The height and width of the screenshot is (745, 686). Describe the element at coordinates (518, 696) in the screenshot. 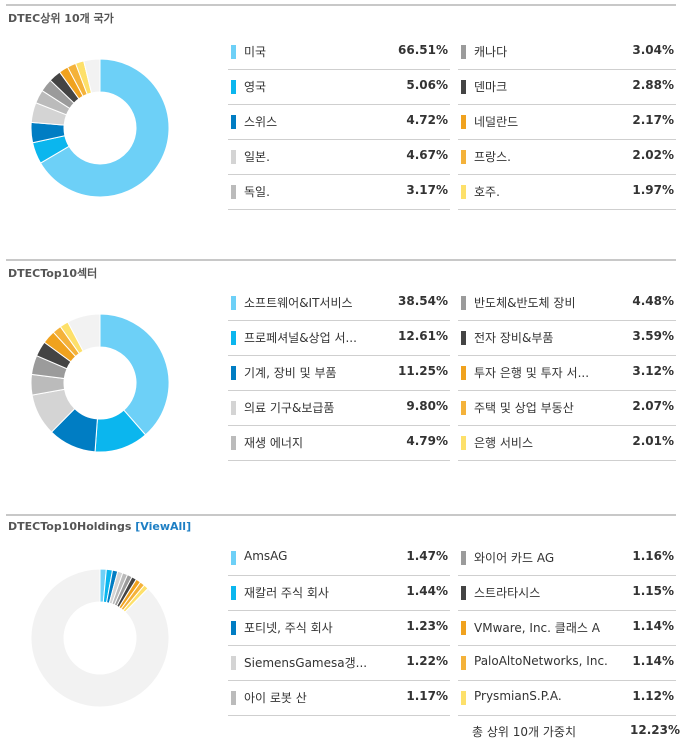

I see `legend-label: PrysmianS.P.A.` at that location.